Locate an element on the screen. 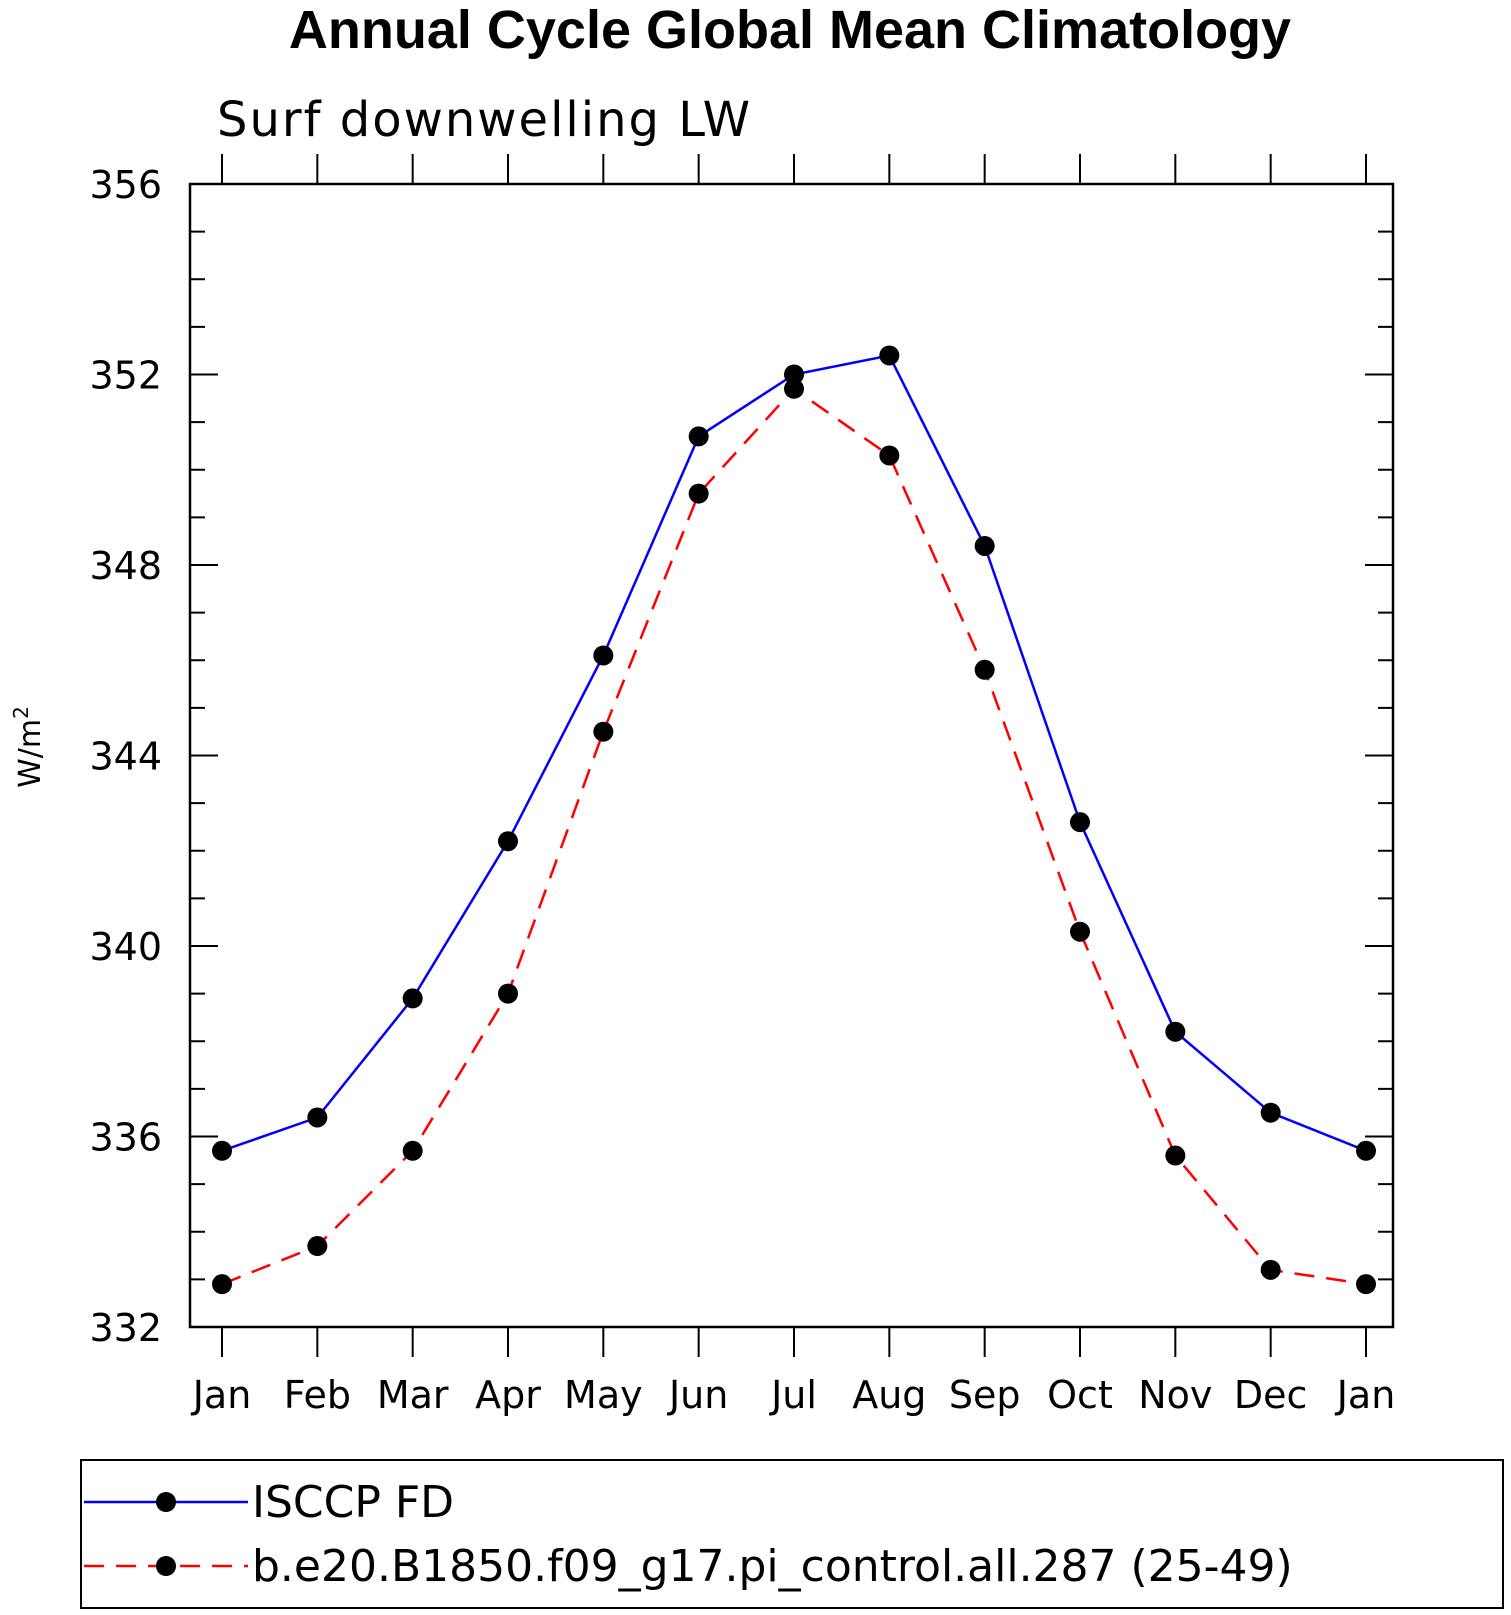 Image resolution: width=1511 pixels, height=1615 pixels. y-tick-label: 348 is located at coordinates (125, 566).